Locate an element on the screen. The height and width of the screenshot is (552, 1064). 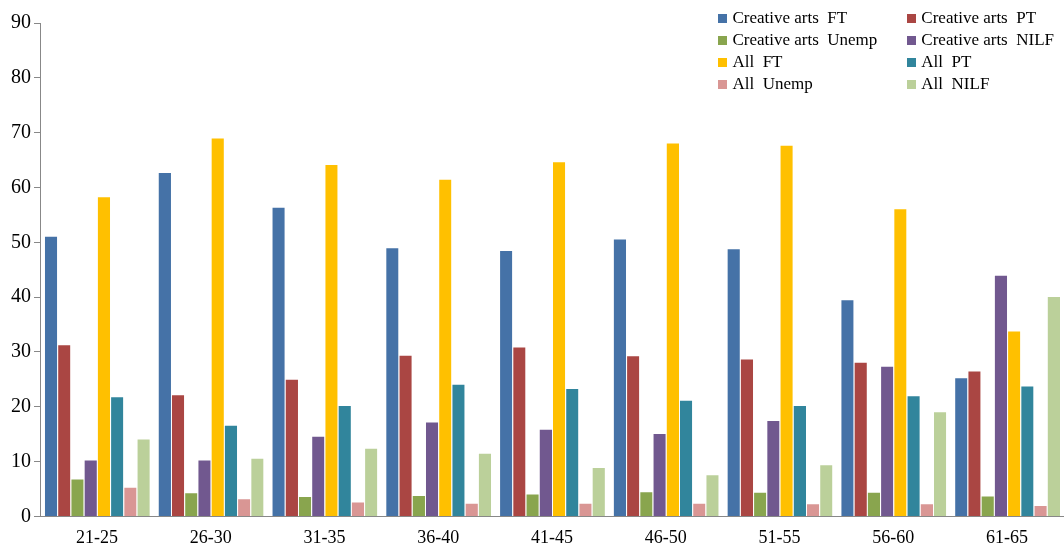
y-tick-label: 50 is located at coordinates (21, 240).